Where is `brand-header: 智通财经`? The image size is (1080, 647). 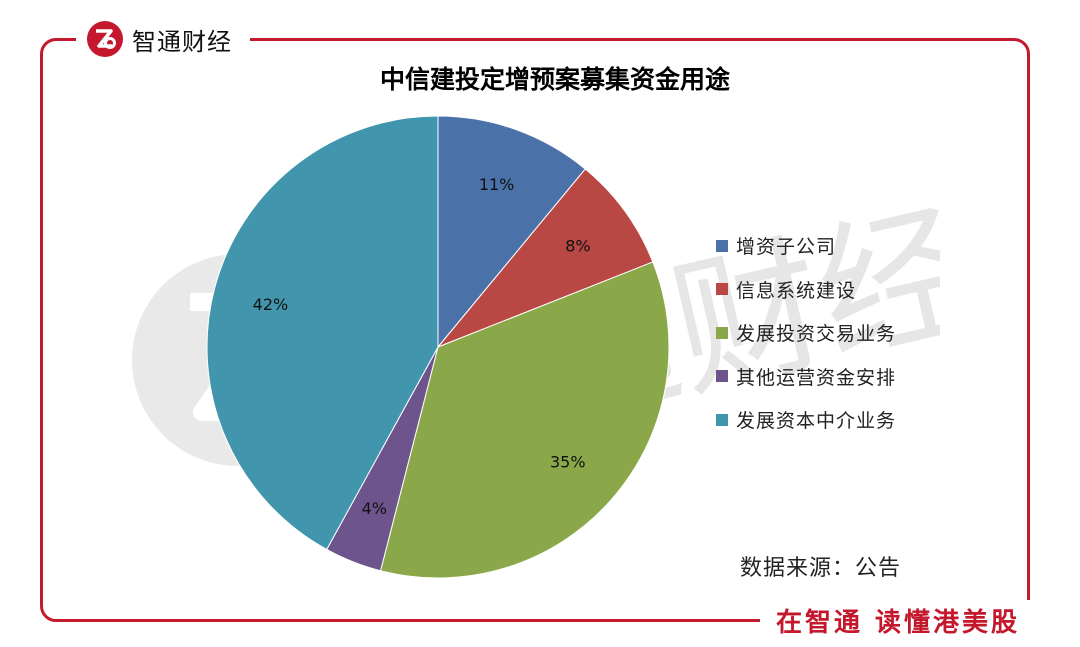
brand-header: 智通财经 is located at coordinates (163, 39).